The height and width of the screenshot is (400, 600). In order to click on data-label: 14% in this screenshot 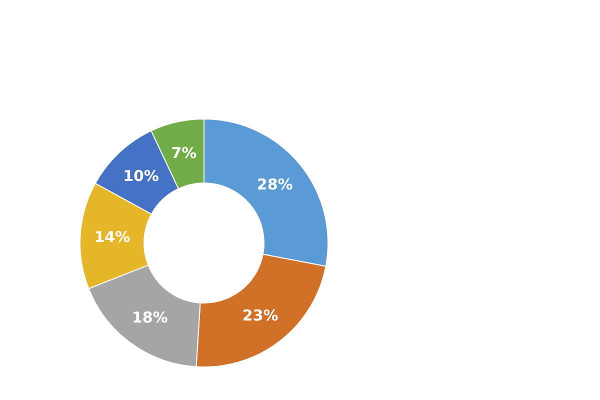, I will do `click(112, 237)`.